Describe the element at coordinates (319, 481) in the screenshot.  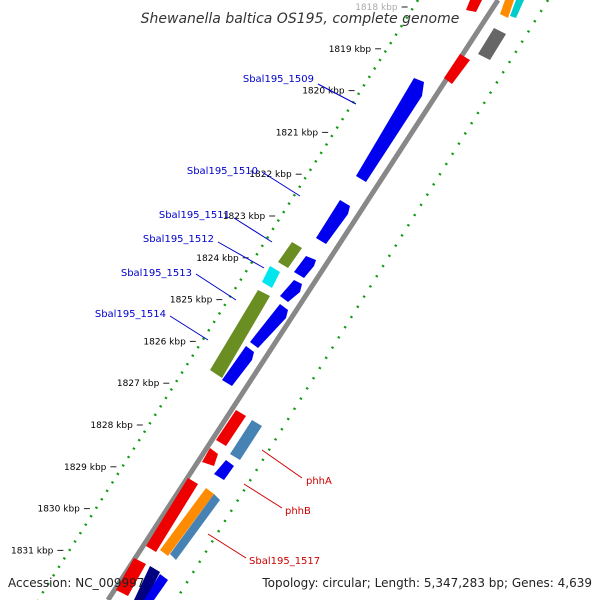
I see `gene-label-phhA: phhA` at that location.